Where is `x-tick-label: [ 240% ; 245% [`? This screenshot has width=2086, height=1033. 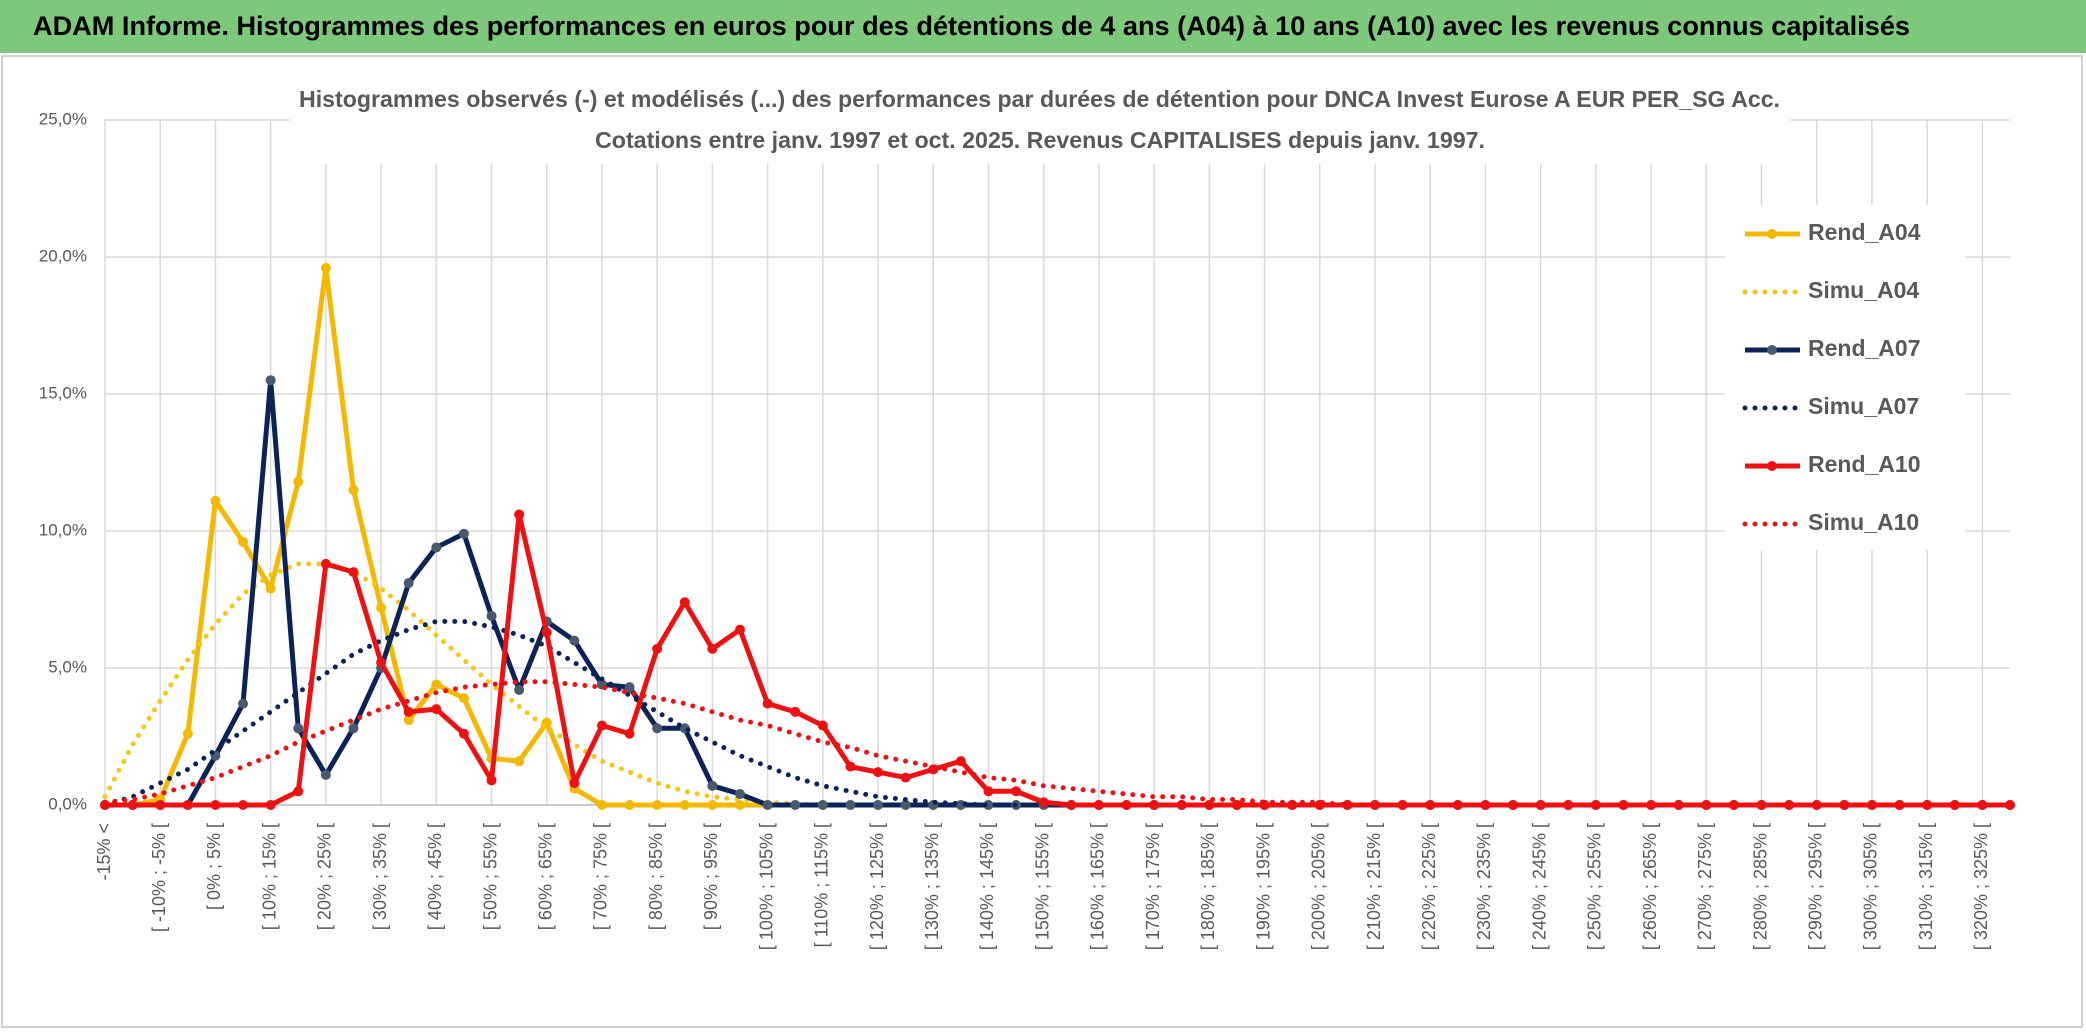
x-tick-label: [ 240% ; 245% [ is located at coordinates (1539, 886).